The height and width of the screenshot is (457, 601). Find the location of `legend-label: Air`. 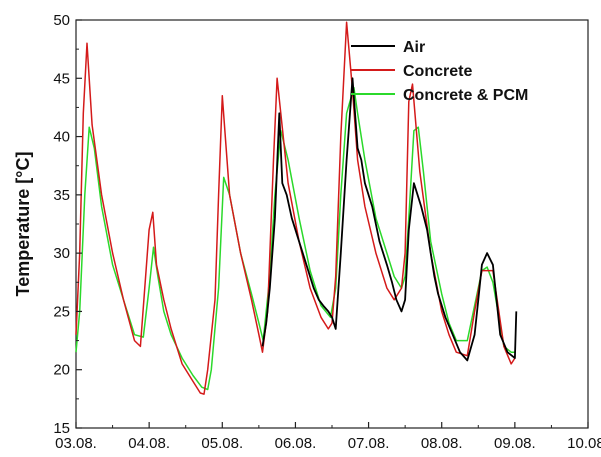

legend-label: Air is located at coordinates (414, 47).